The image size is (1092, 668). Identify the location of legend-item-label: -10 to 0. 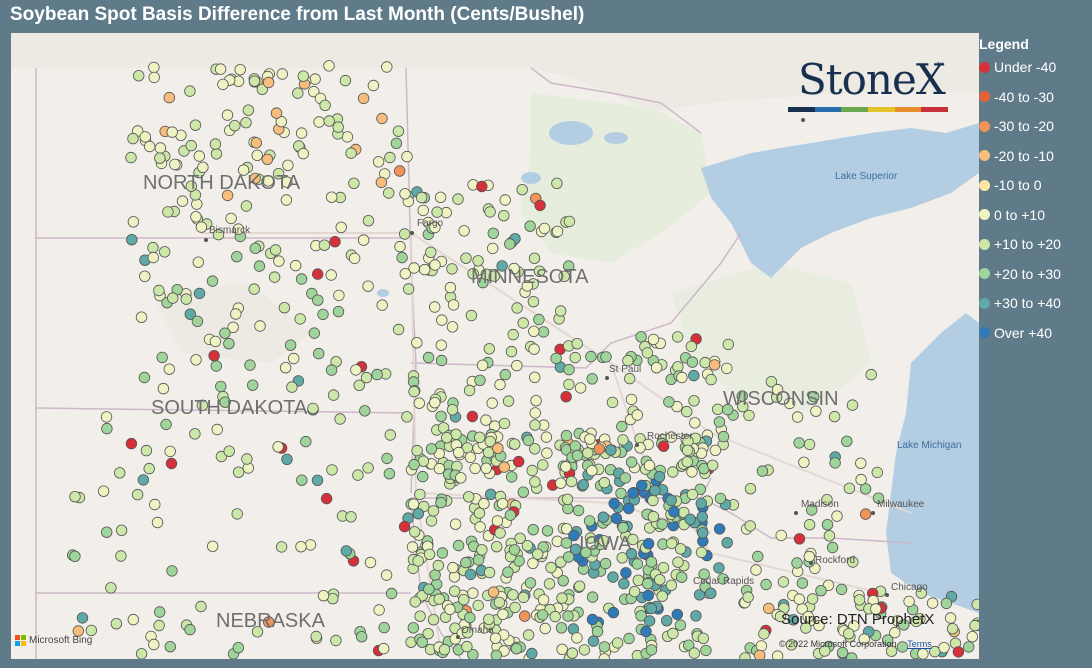
(1018, 185).